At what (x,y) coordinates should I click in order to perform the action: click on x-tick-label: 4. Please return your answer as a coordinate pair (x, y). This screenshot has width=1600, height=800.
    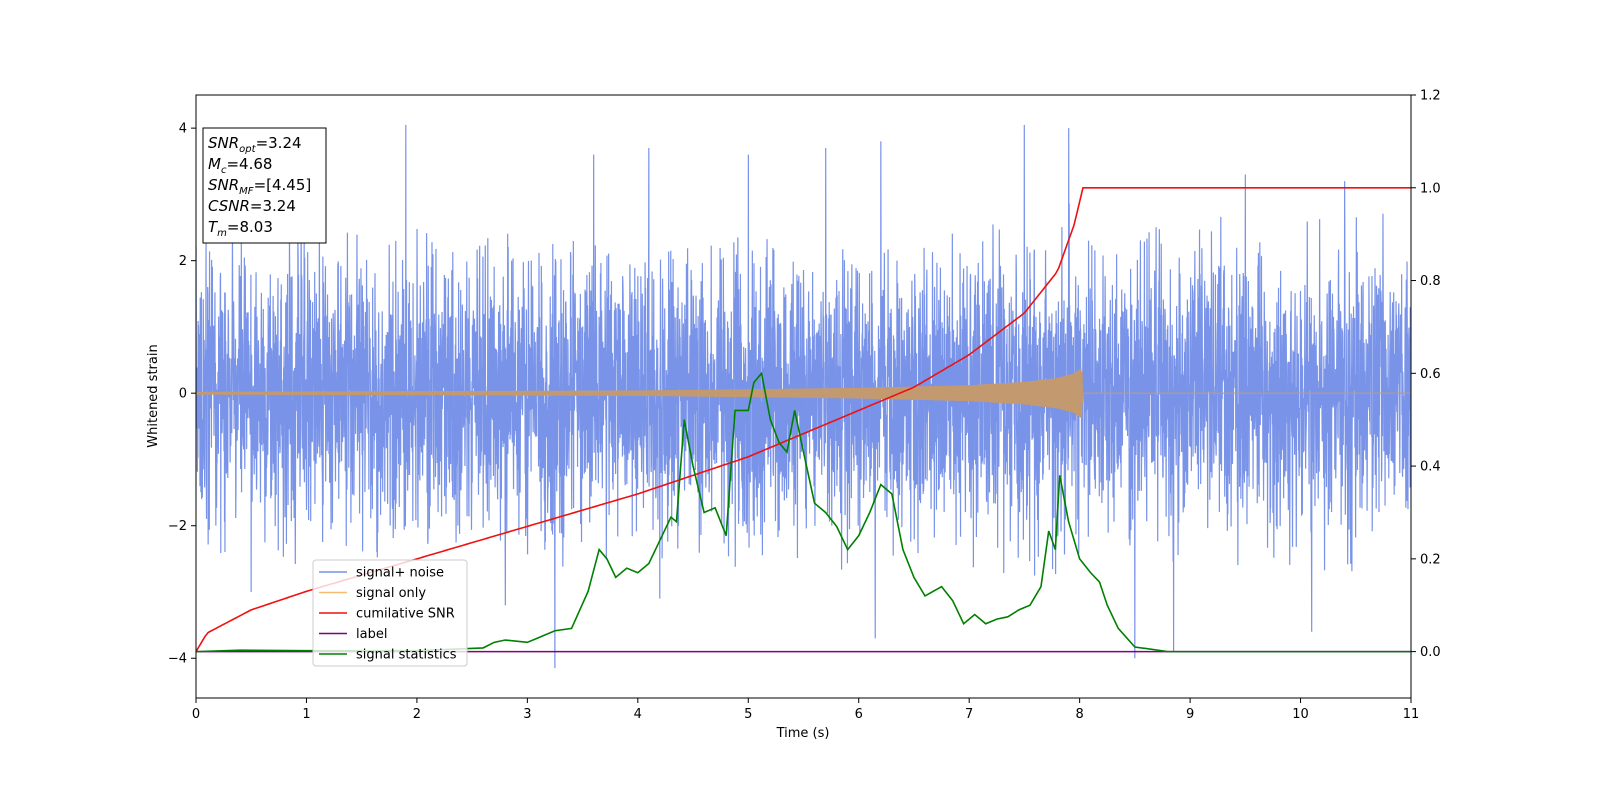
    Looking at the image, I should click on (638, 714).